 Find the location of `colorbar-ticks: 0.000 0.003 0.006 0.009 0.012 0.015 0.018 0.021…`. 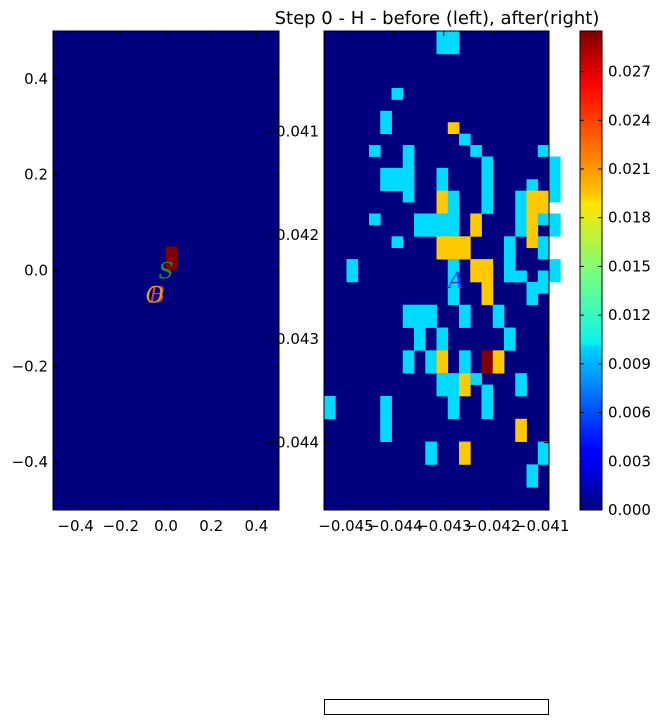

colorbar-ticks: 0.000 0.003 0.006 0.009 0.012 0.015 0.018 0.021… is located at coordinates (615, 291).